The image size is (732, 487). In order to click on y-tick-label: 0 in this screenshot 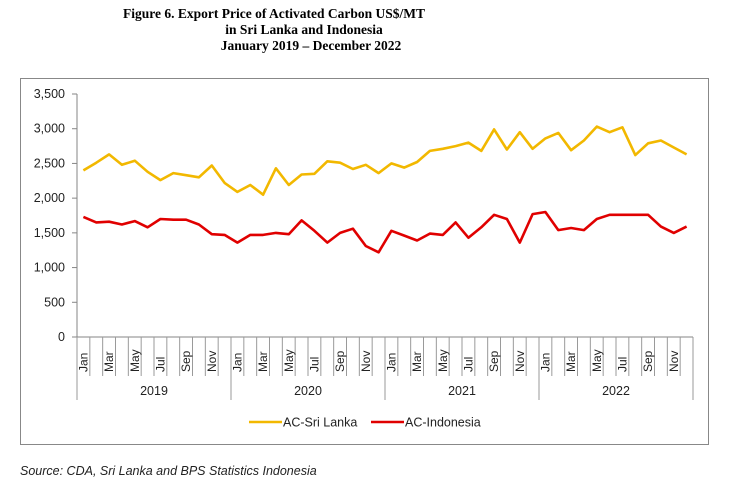, I will do `click(61, 337)`.